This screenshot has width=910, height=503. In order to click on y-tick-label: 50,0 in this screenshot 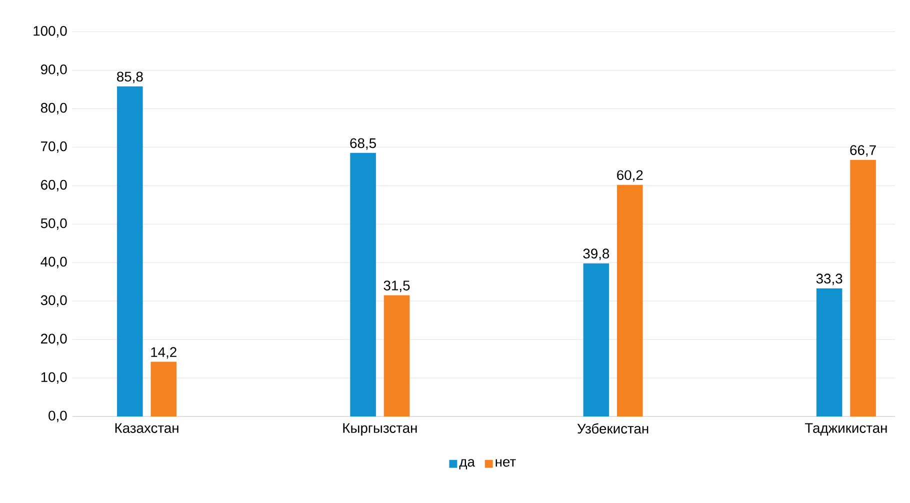, I will do `click(53, 224)`.